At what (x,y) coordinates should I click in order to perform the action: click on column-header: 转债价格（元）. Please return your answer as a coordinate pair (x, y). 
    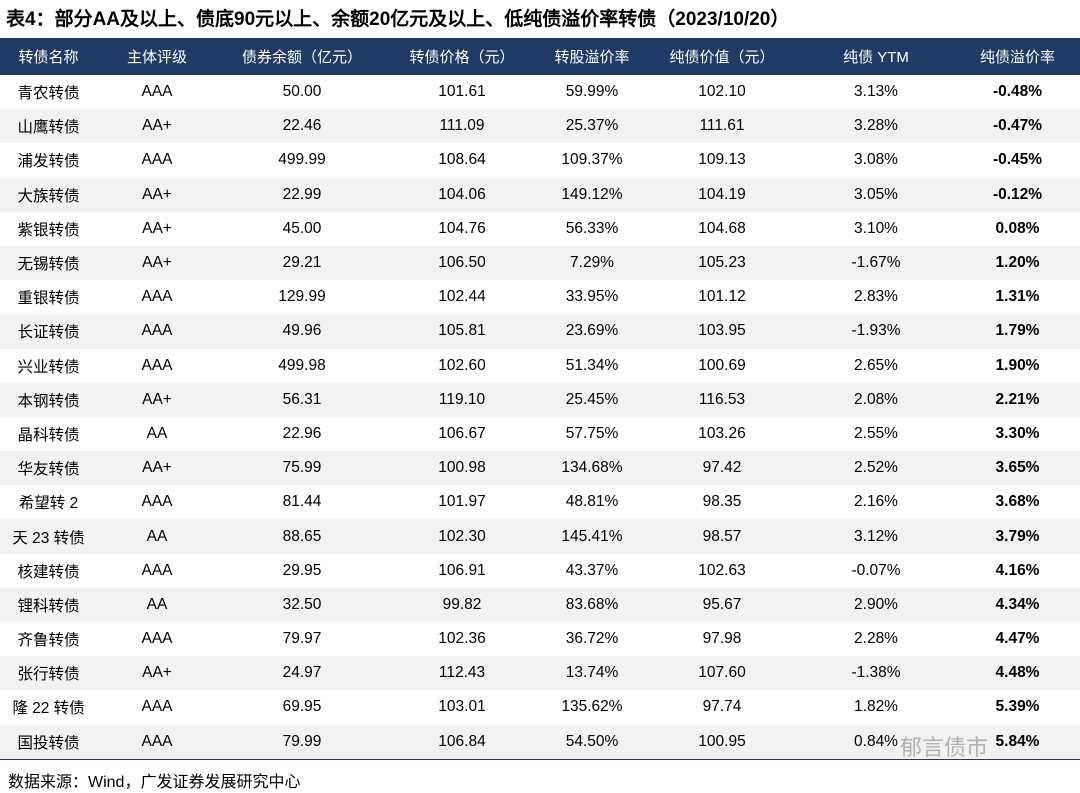
    Looking at the image, I should click on (462, 56).